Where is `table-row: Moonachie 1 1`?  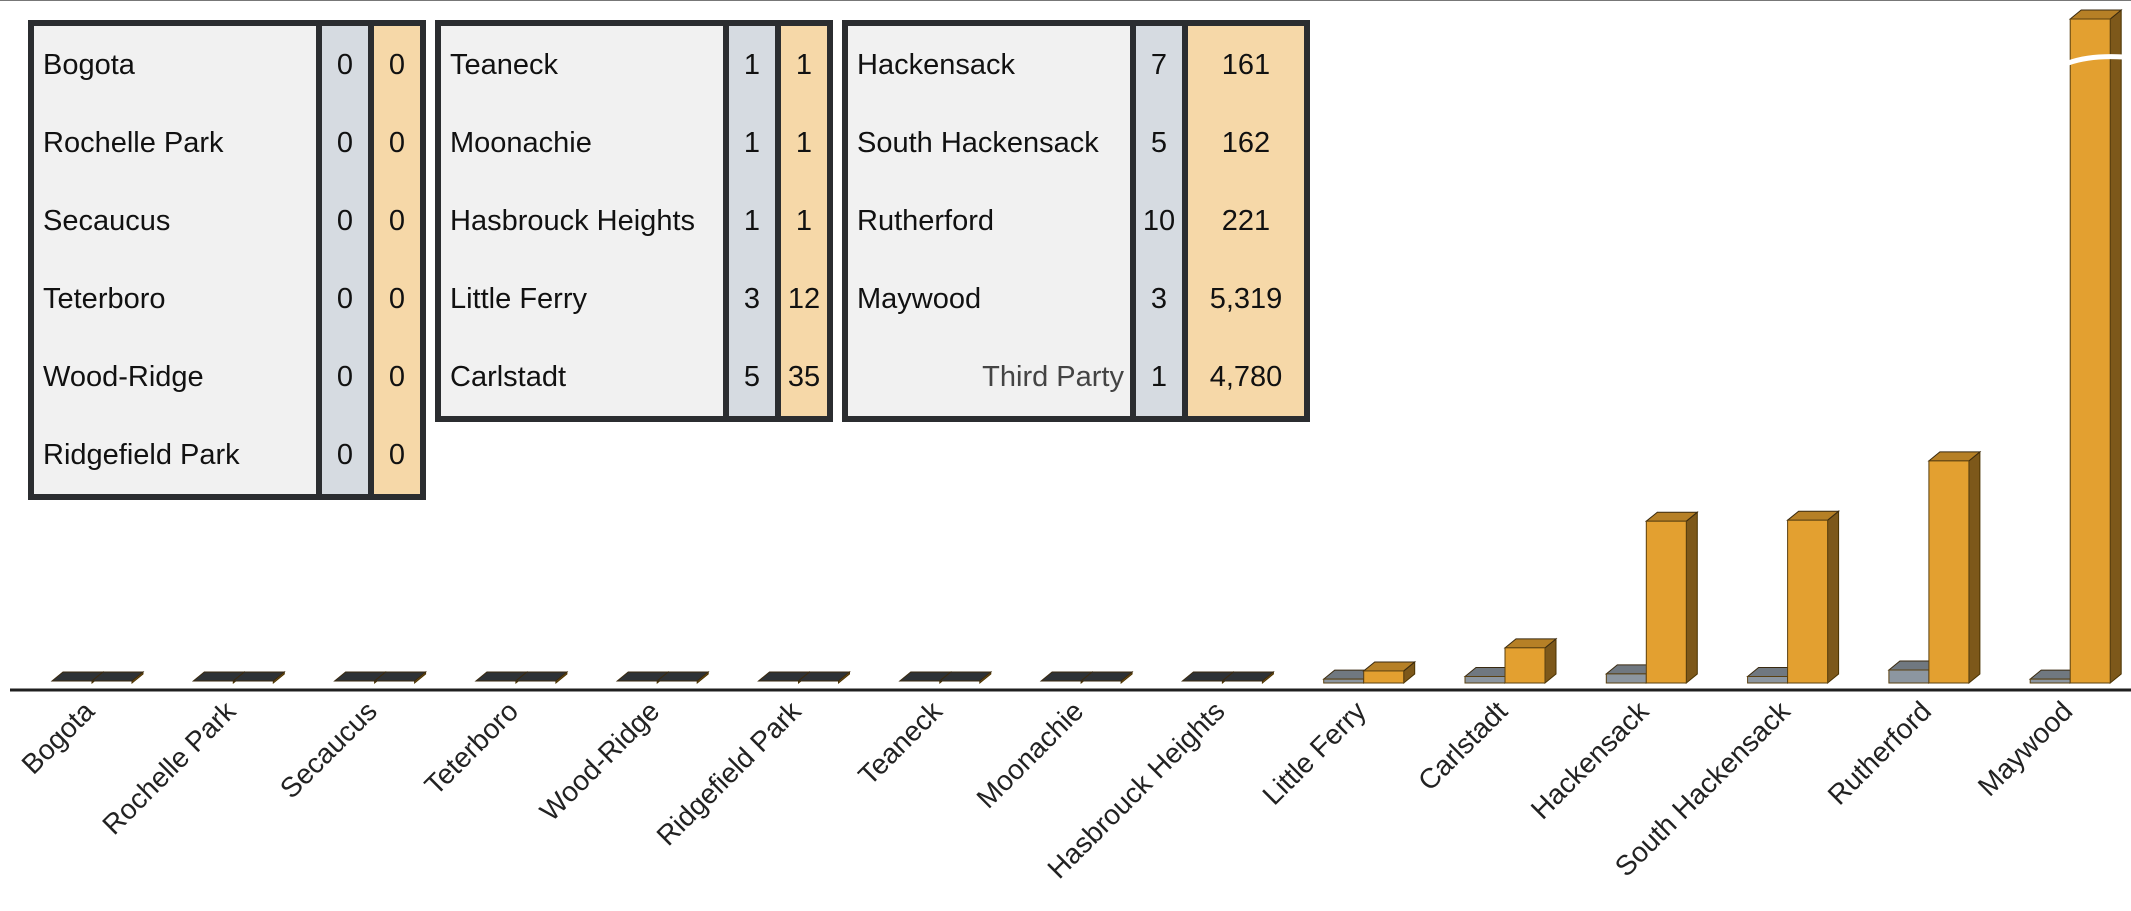
table-row: Moonachie 1 1 is located at coordinates (634, 143).